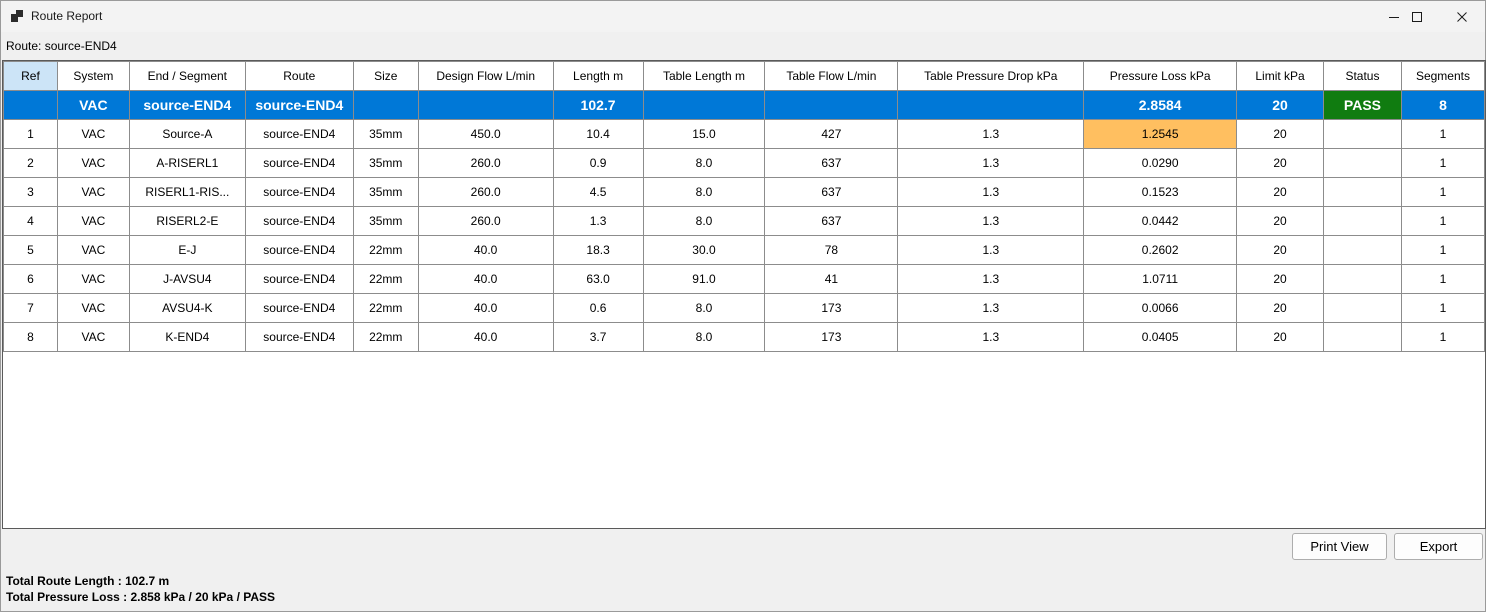  I want to click on column-header-system: System, so click(93, 76).